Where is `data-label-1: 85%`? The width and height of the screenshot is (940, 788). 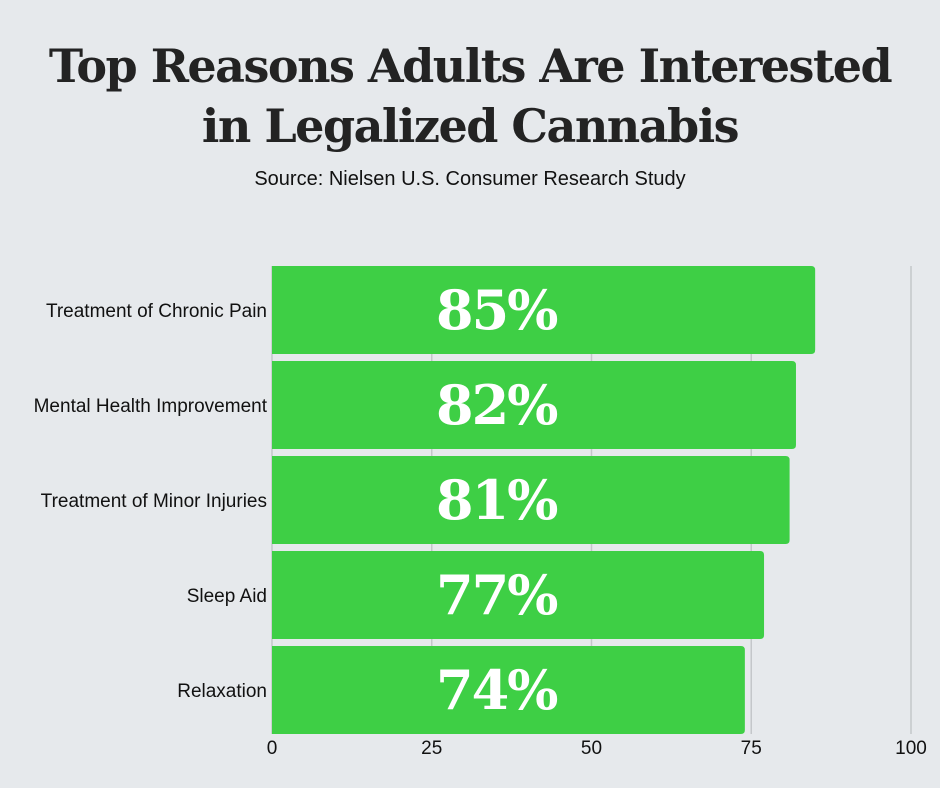 data-label-1: 85% is located at coordinates (496, 310).